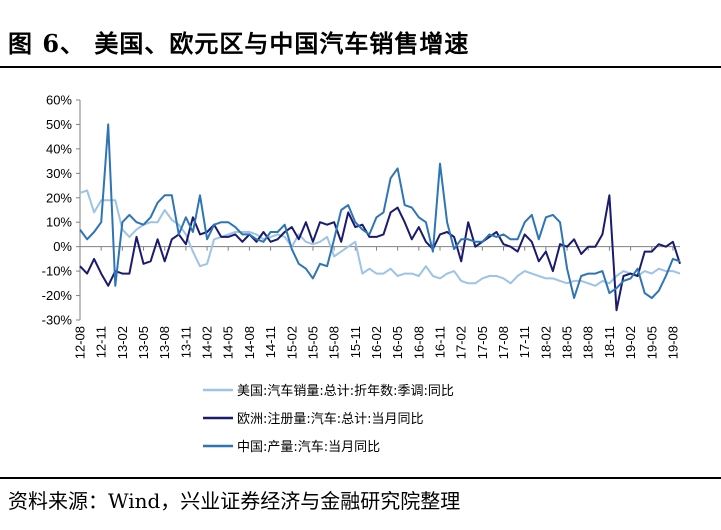 This screenshot has height=530, width=721. I want to click on x-tick-label: 17-08, so click(503, 342).